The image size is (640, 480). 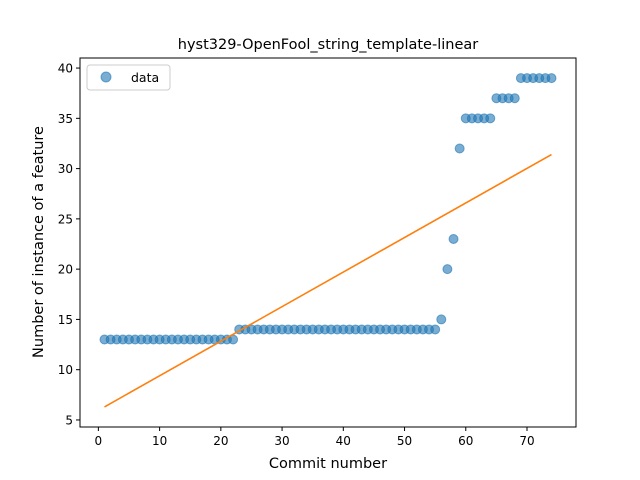 What do you see at coordinates (69, 420) in the screenshot?
I see `y-tick-label: 5` at bounding box center [69, 420].